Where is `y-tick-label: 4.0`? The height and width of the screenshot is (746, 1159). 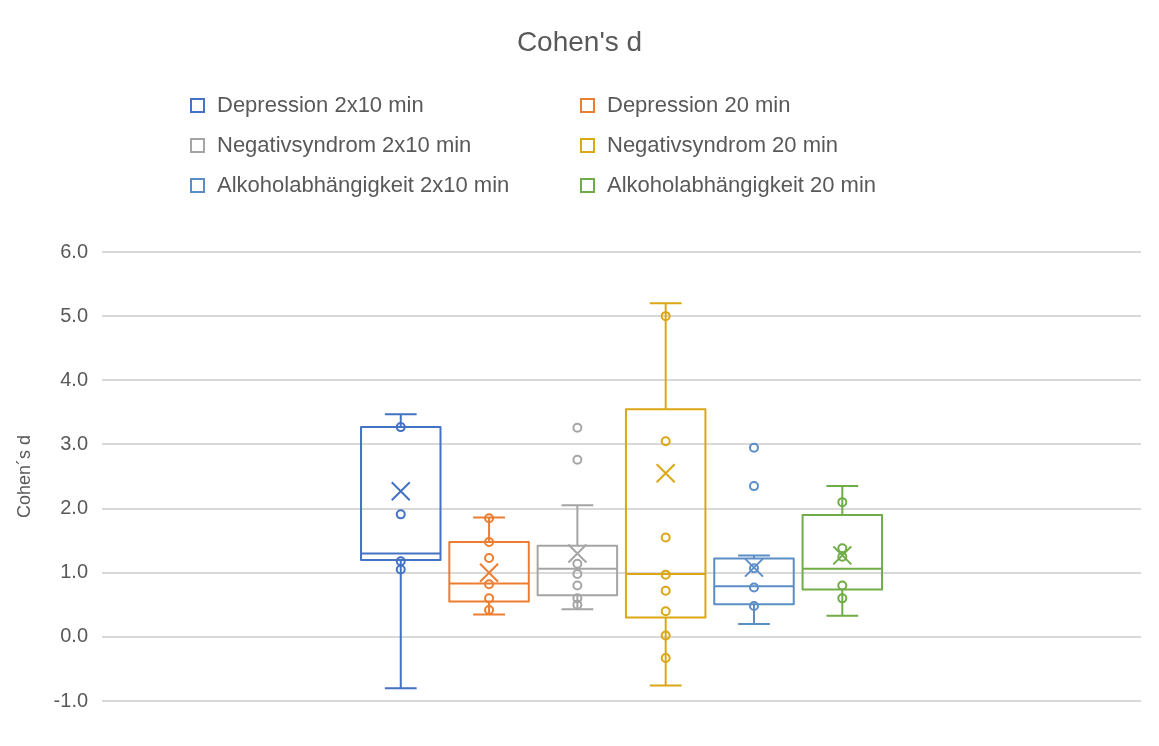
y-tick-label: 4.0 is located at coordinates (74, 378).